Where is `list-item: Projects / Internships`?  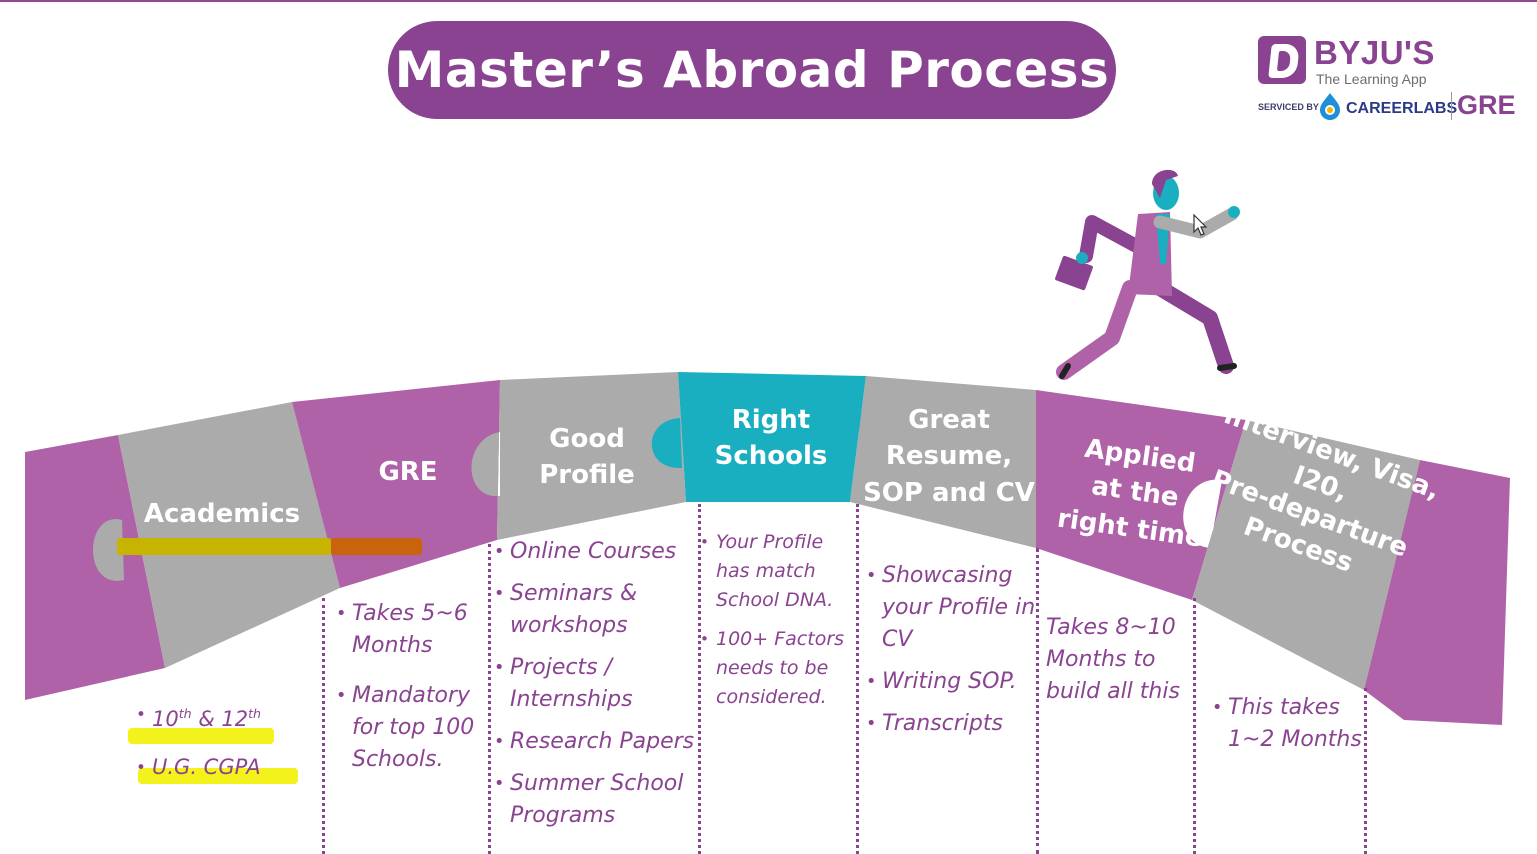
list-item: Projects / Internships is located at coordinates (596, 684).